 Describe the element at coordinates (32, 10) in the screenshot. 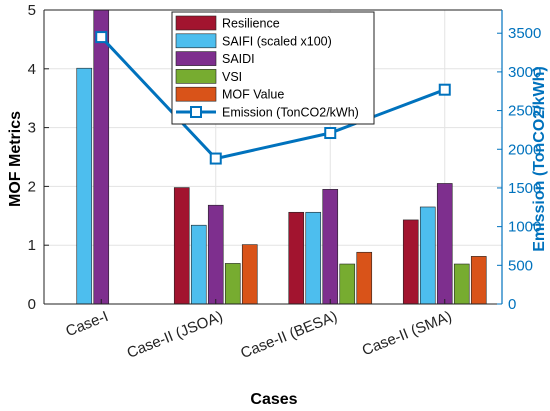

I see `y-tick-label: 5` at that location.